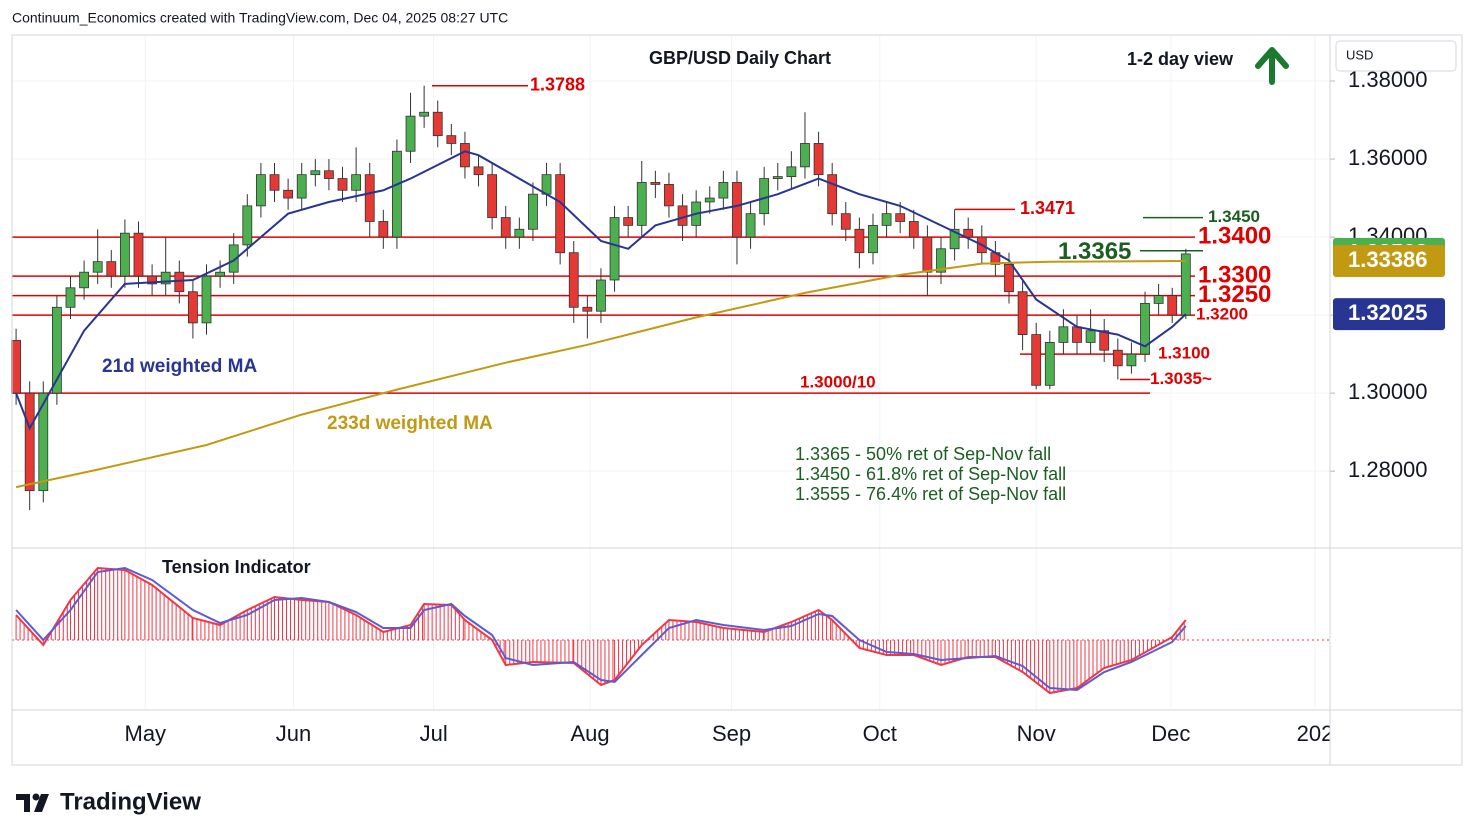 The image size is (1474, 840). What do you see at coordinates (923, 454) in the screenshot?
I see `note: 1.3365 - 50% ret of Sep-Nov fall` at bounding box center [923, 454].